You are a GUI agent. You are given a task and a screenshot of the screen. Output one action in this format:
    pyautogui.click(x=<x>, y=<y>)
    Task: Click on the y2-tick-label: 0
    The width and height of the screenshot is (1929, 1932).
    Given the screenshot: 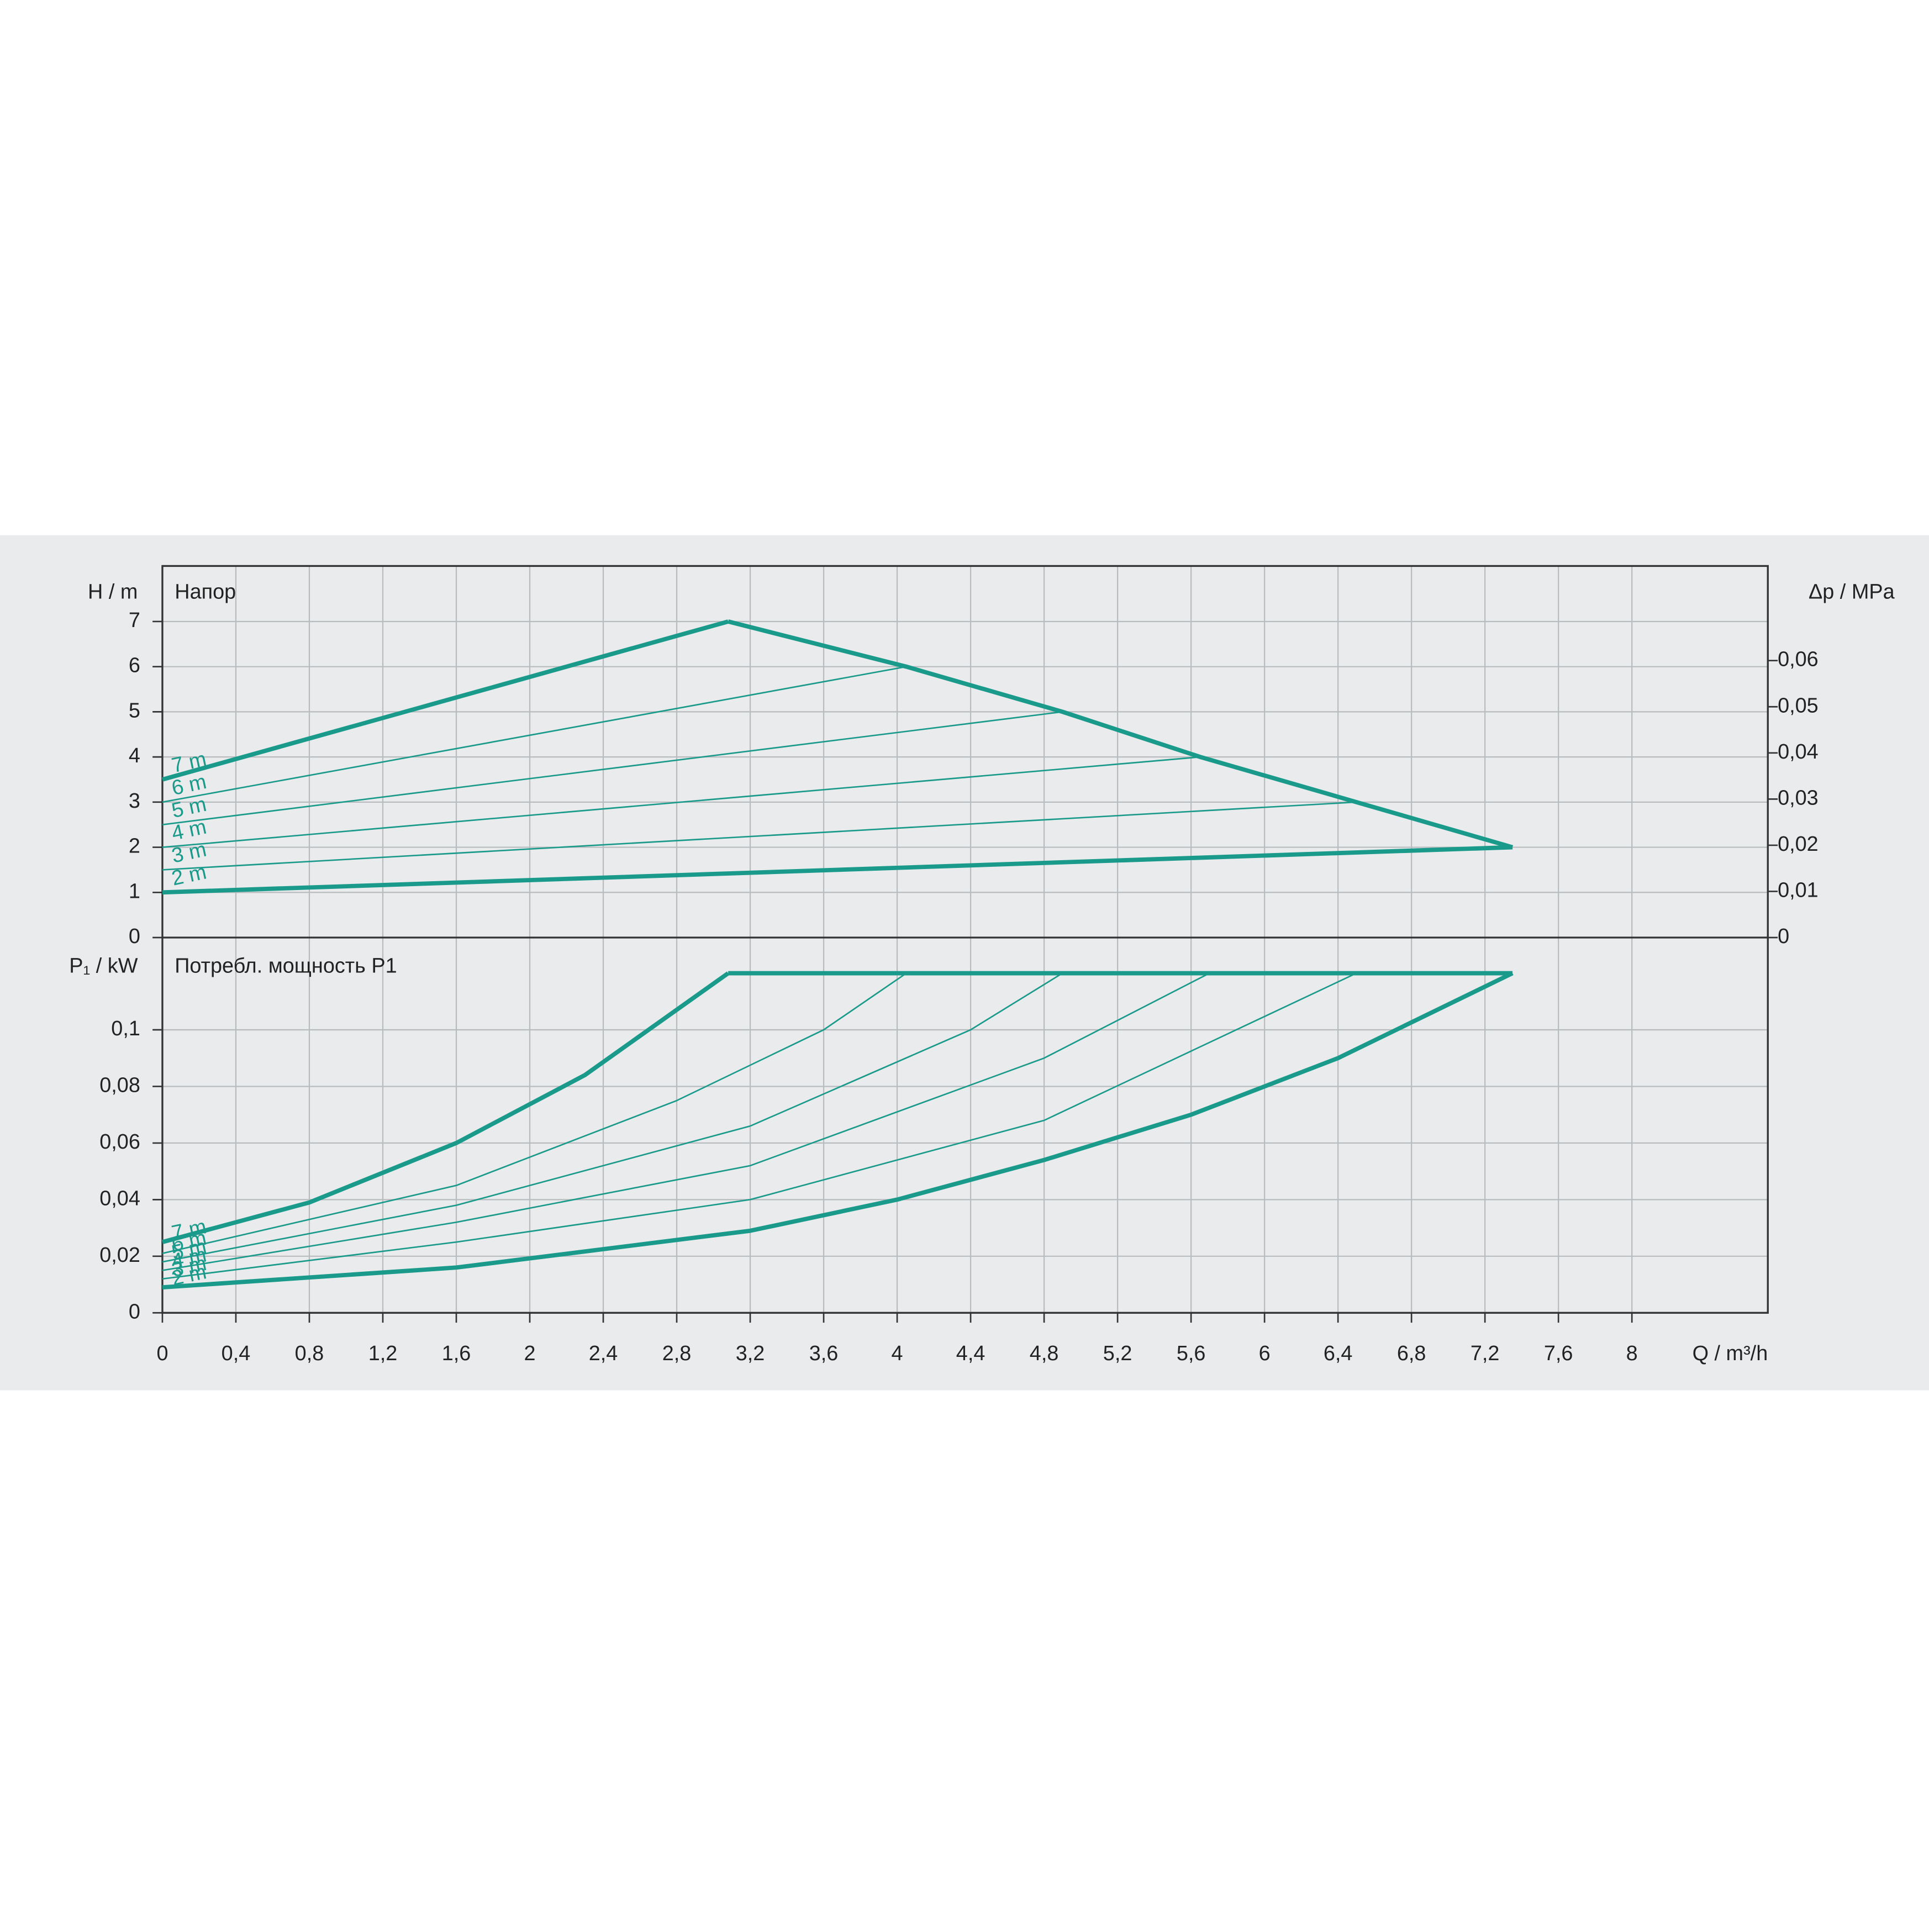 What is the action you would take?
    pyautogui.click(x=1784, y=937)
    